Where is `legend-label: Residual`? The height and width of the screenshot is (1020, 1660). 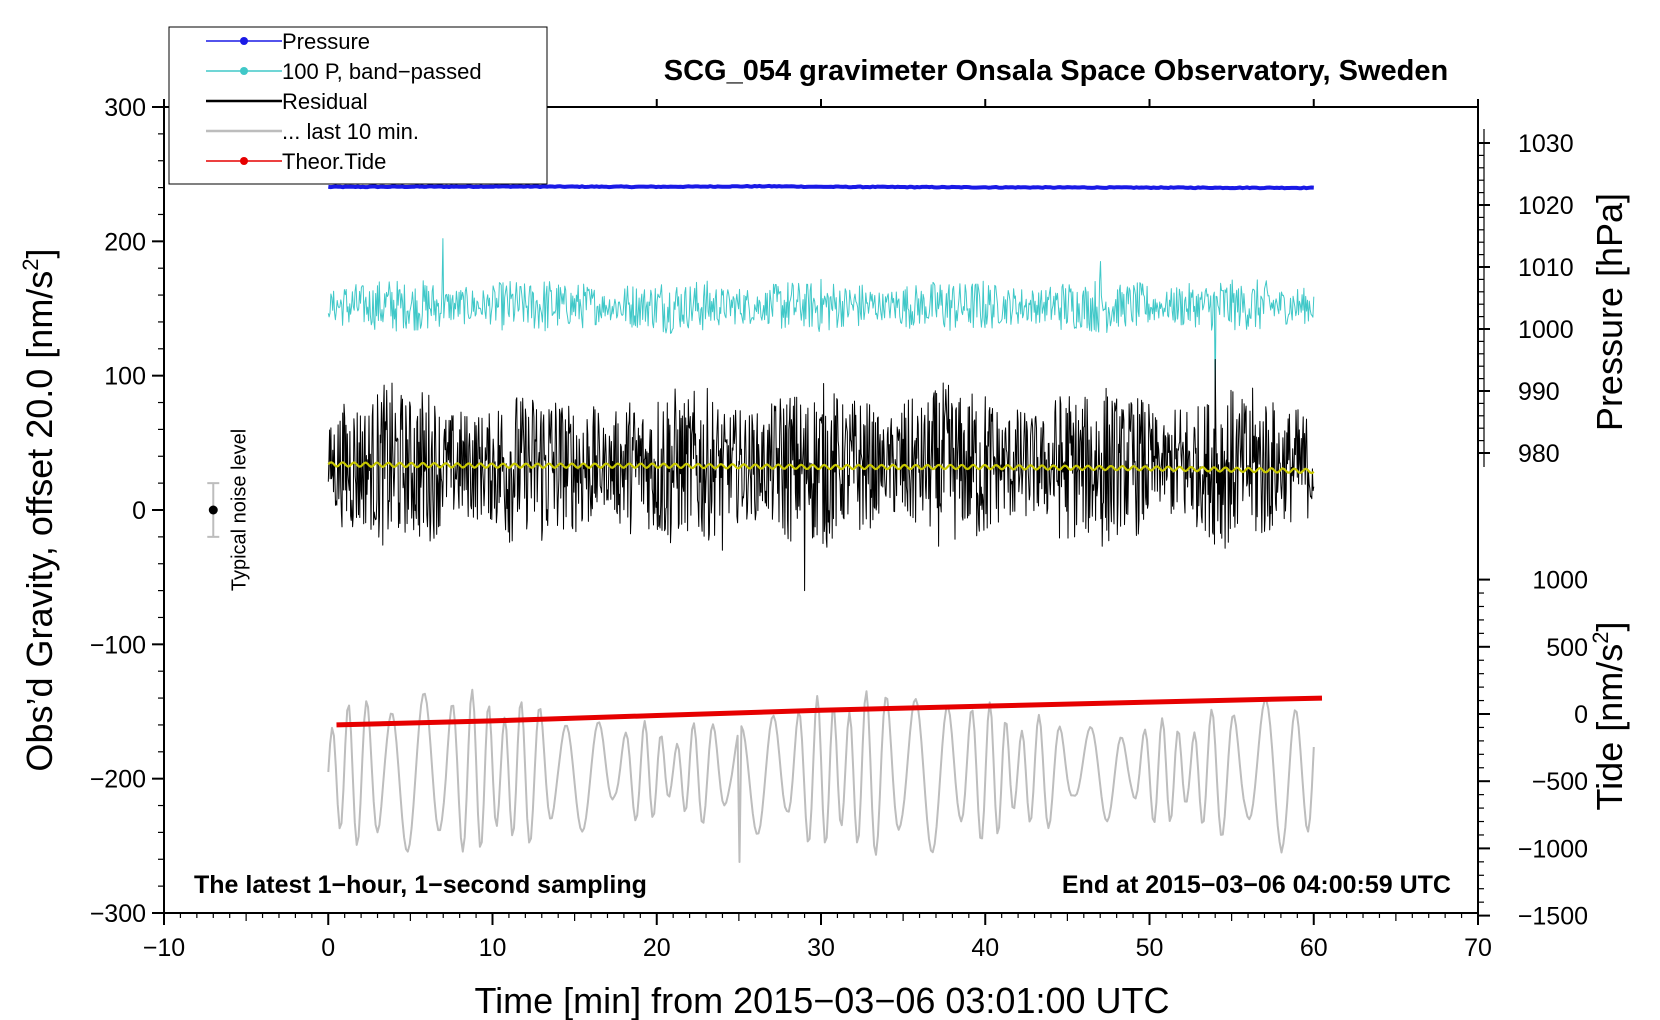
legend-label: Residual is located at coordinates (325, 101).